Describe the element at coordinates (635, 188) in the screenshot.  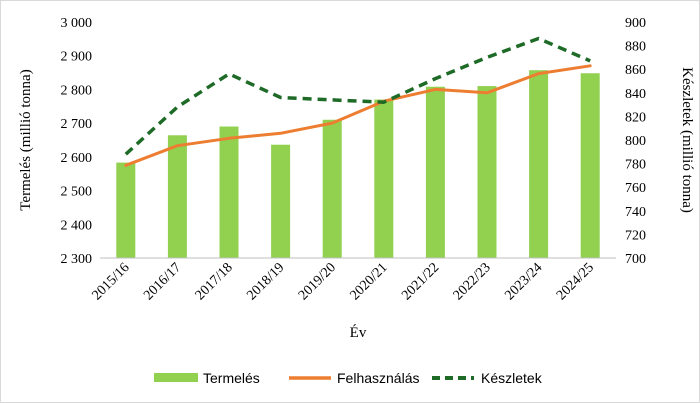
I see `y2-tick-label: 760` at that location.